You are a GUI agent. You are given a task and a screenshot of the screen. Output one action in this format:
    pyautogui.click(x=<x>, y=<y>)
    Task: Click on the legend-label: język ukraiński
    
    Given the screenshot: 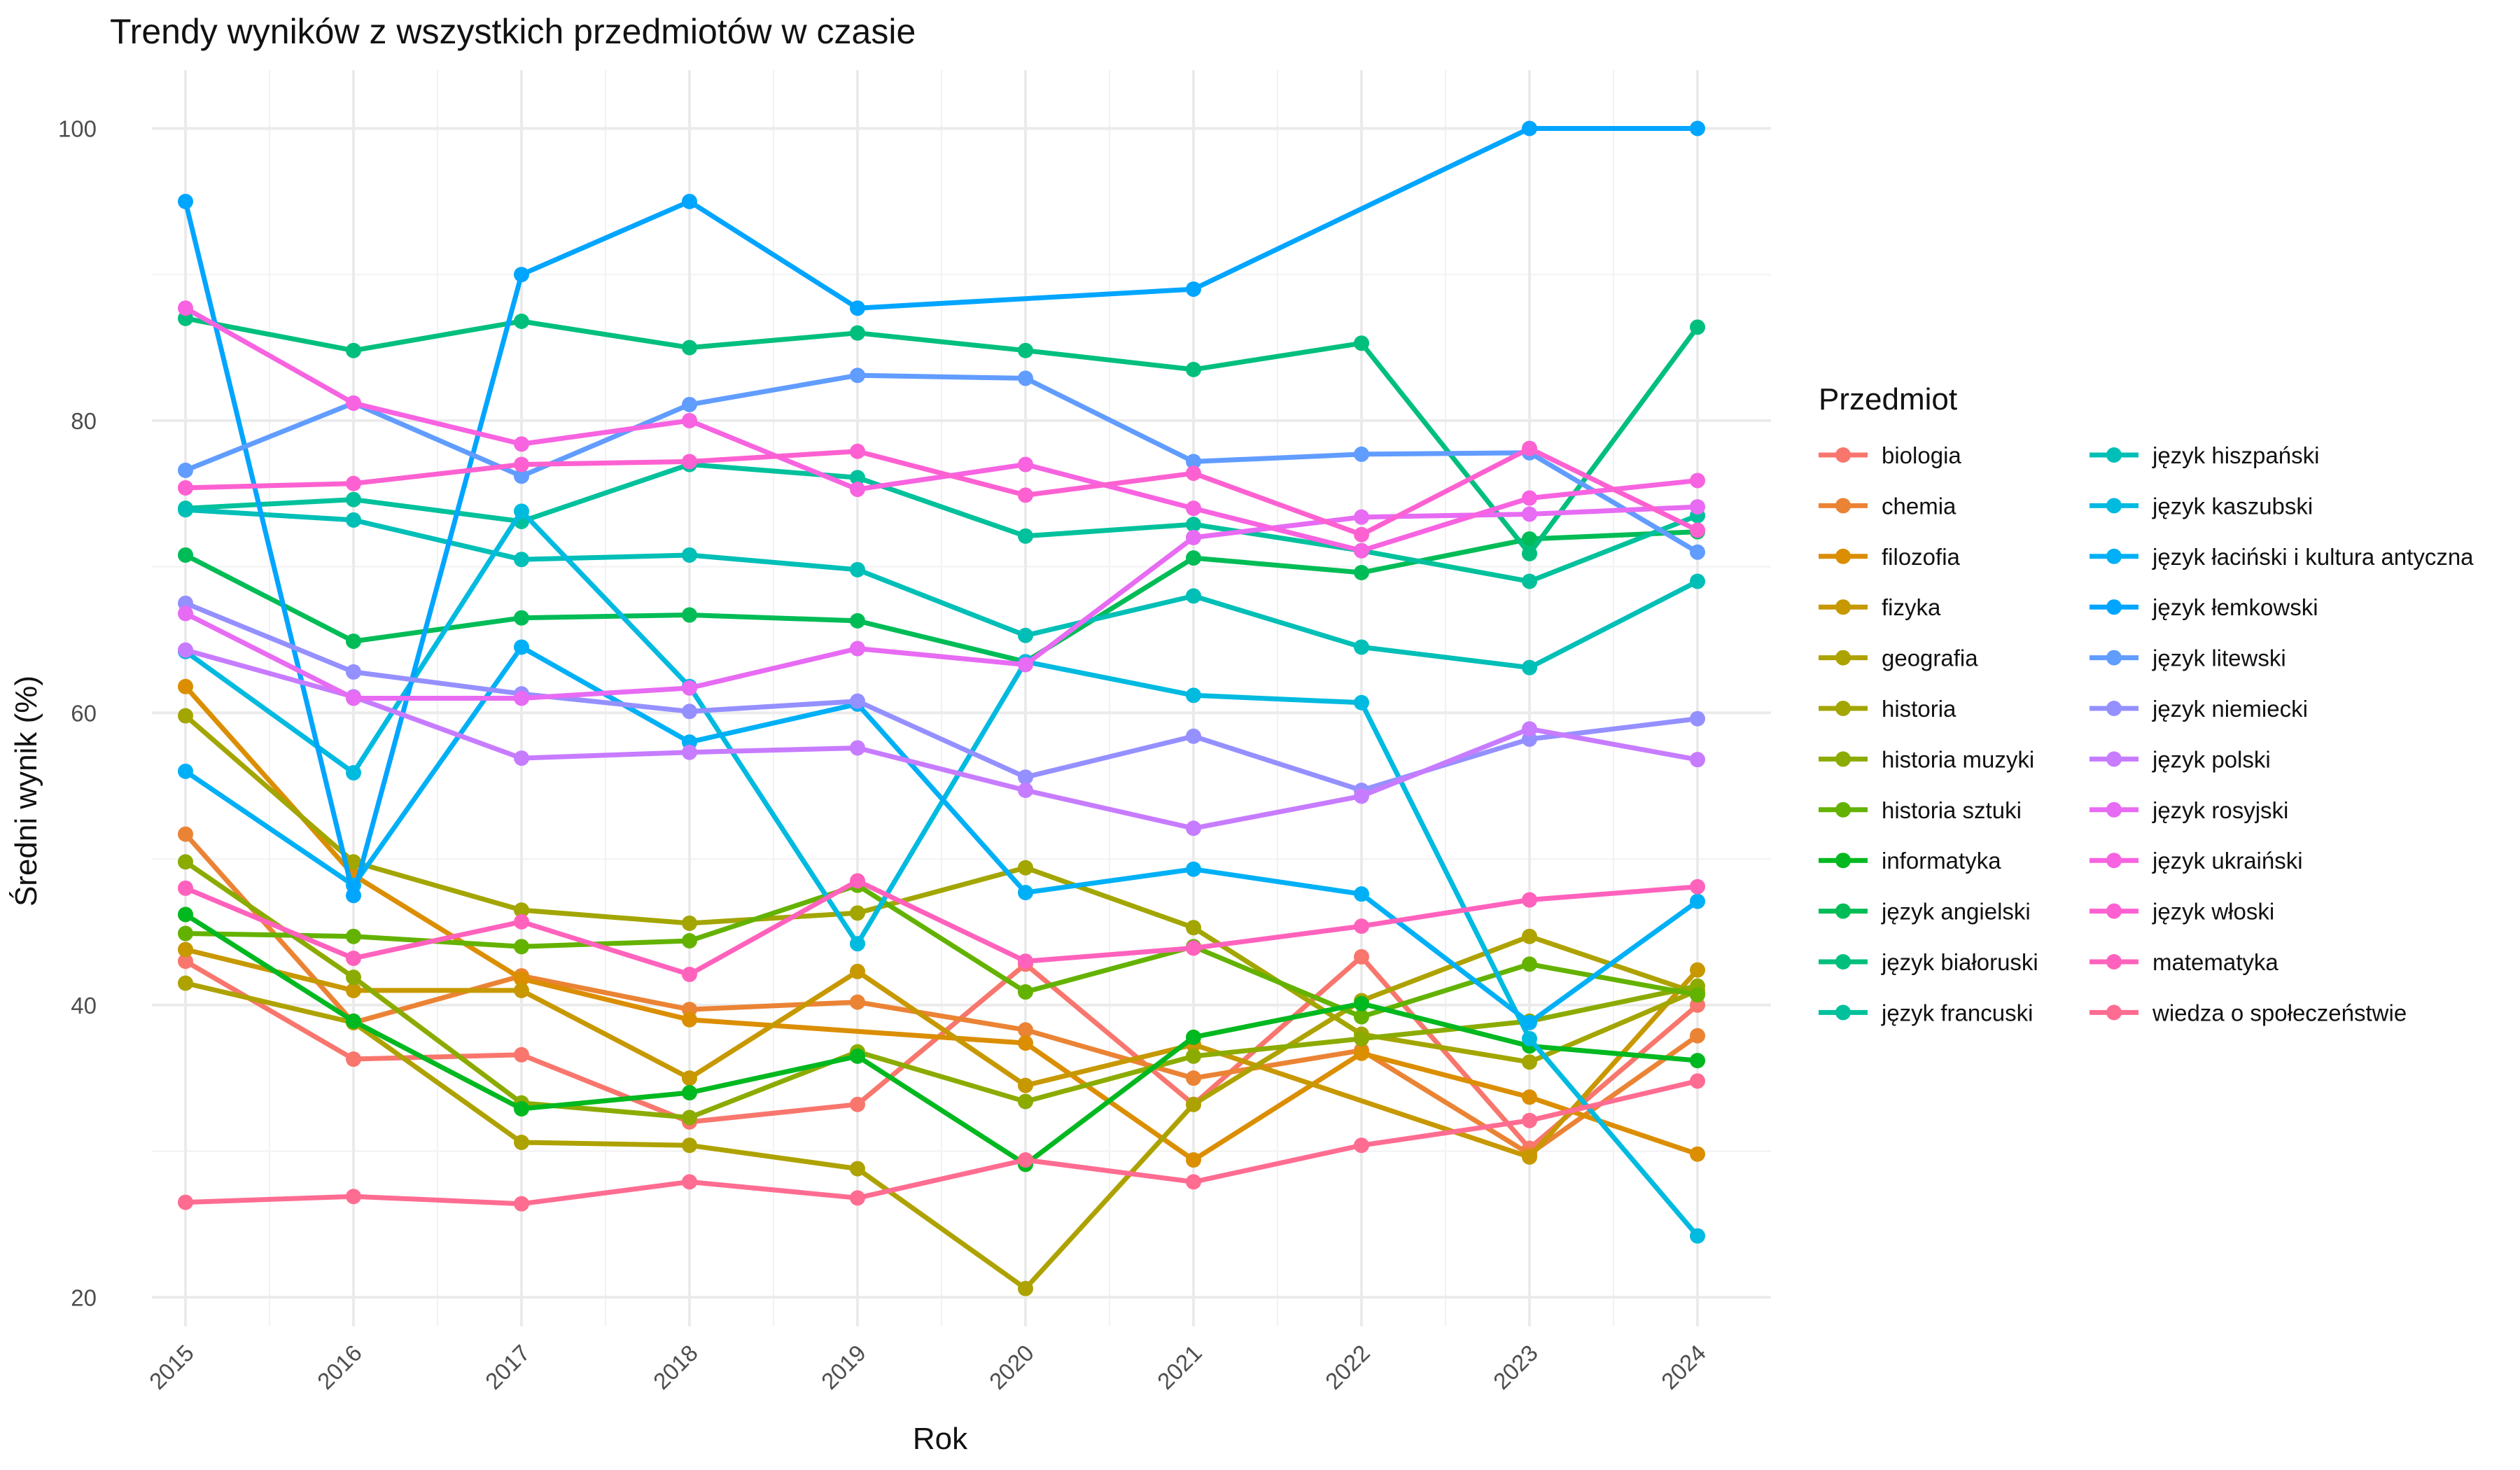 What is the action you would take?
    pyautogui.click(x=2227, y=861)
    